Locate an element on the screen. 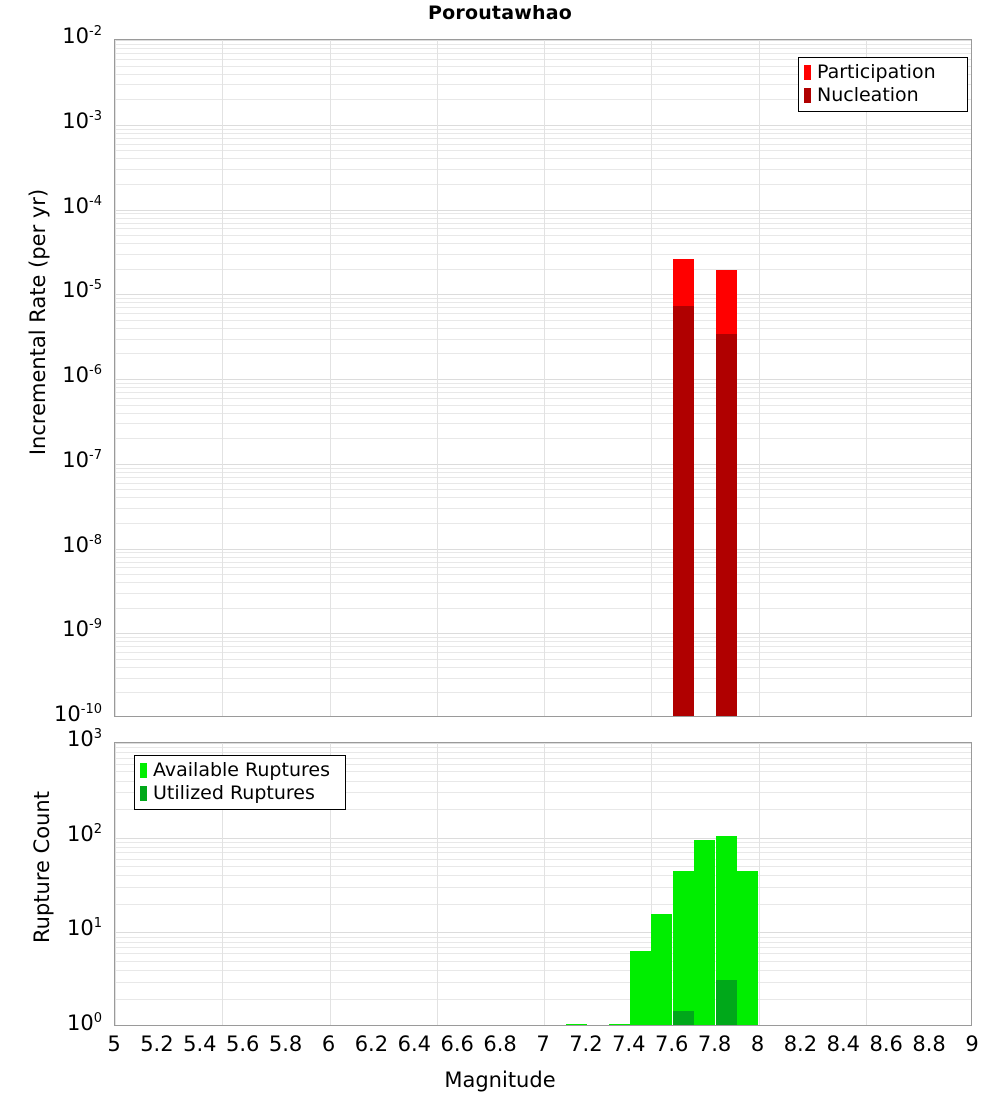 This screenshot has height=1100, width=1000. legend-label: Nucleation is located at coordinates (868, 95).